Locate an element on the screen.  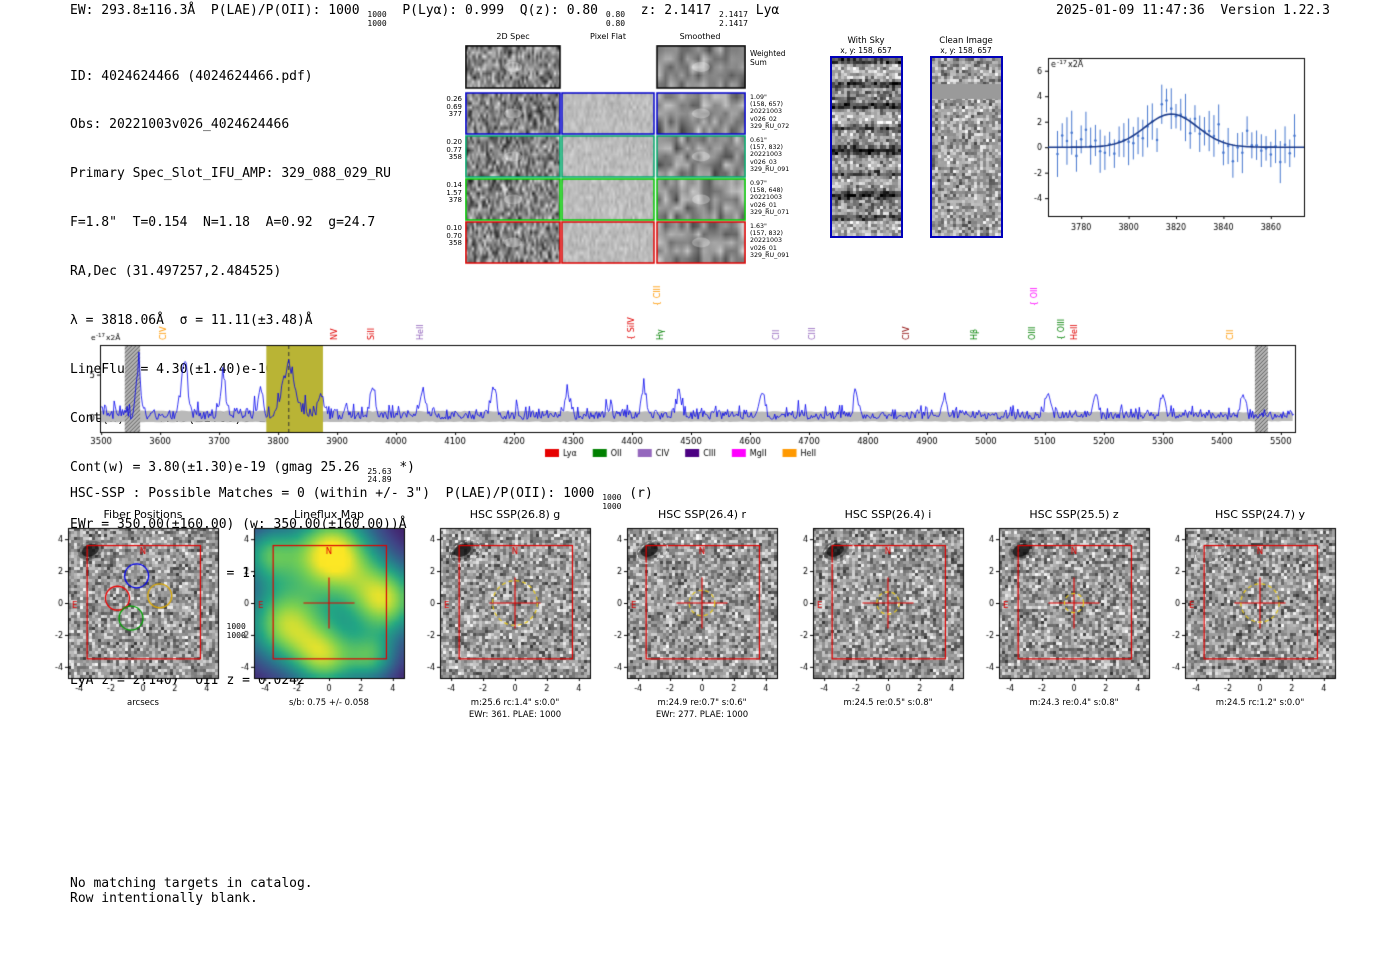
panel-caption: m:24.5 re:0.5" s:0.8" is located at coordinates (888, 703).